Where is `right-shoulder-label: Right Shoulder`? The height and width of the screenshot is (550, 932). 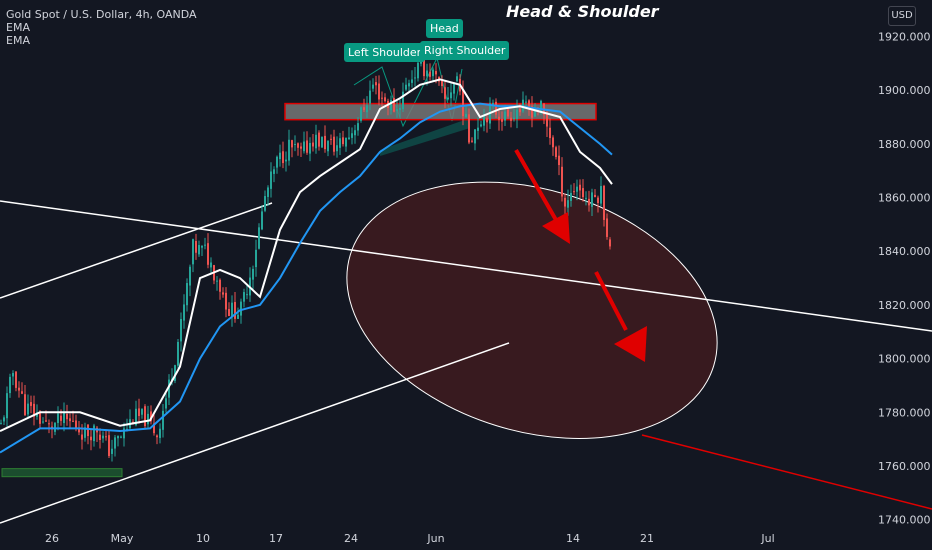 right-shoulder-label: Right Shoulder is located at coordinates (465, 50).